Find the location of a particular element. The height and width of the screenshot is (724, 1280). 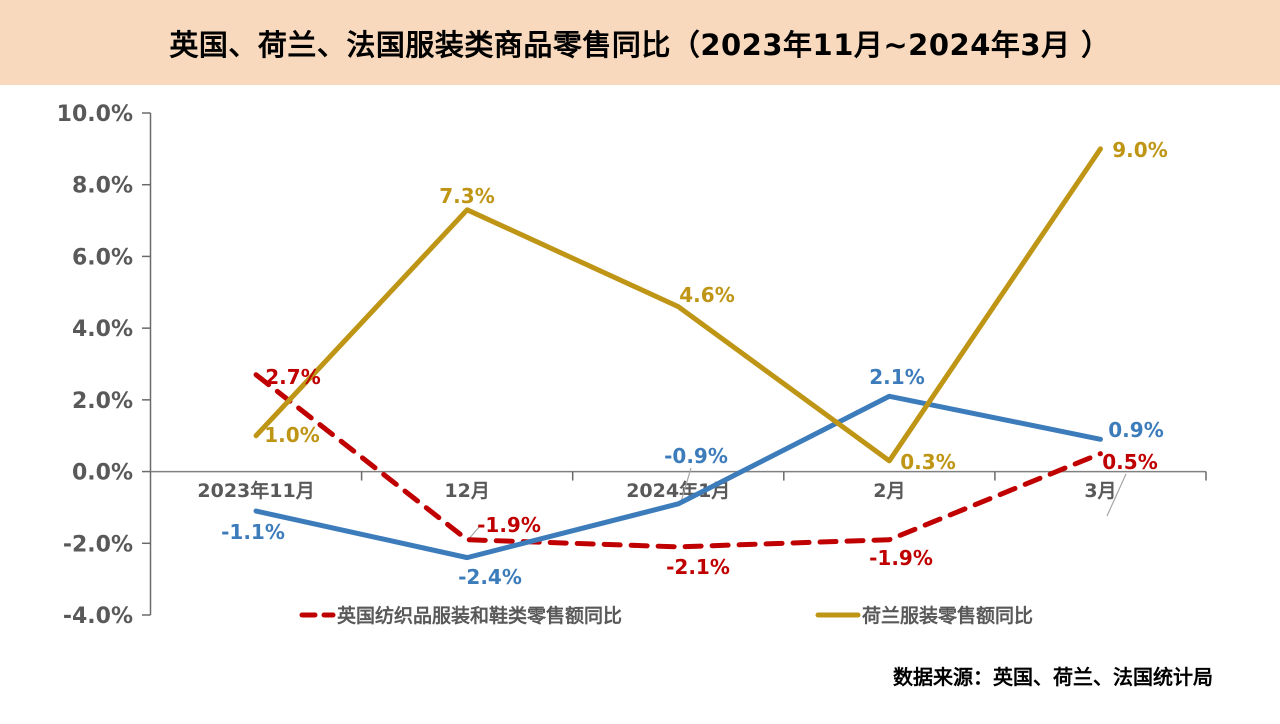

data-label-blue-solid: -2.4% is located at coordinates (490, 577).